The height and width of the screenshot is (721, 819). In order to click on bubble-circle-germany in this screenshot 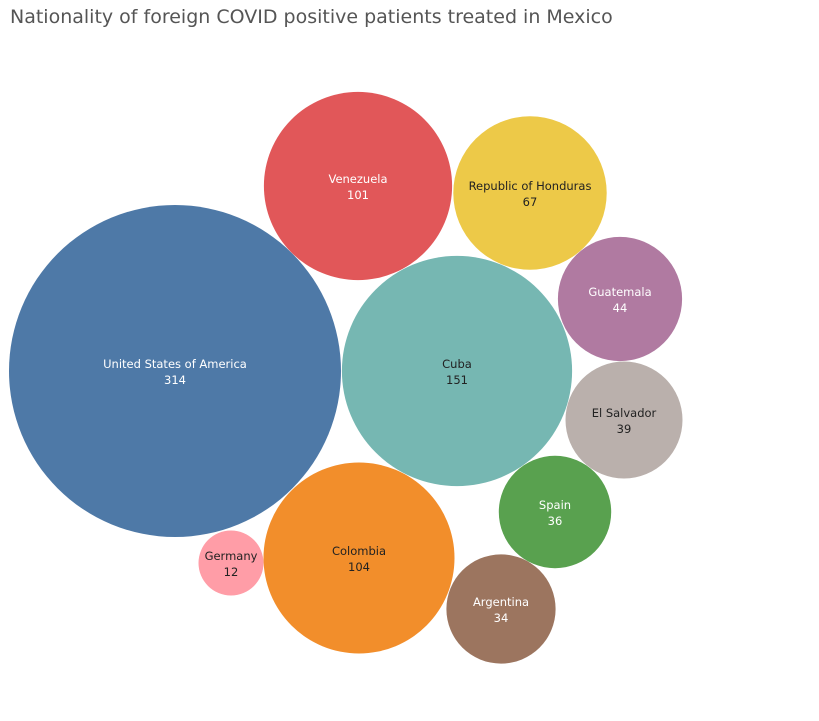, I will do `click(231, 563)`.